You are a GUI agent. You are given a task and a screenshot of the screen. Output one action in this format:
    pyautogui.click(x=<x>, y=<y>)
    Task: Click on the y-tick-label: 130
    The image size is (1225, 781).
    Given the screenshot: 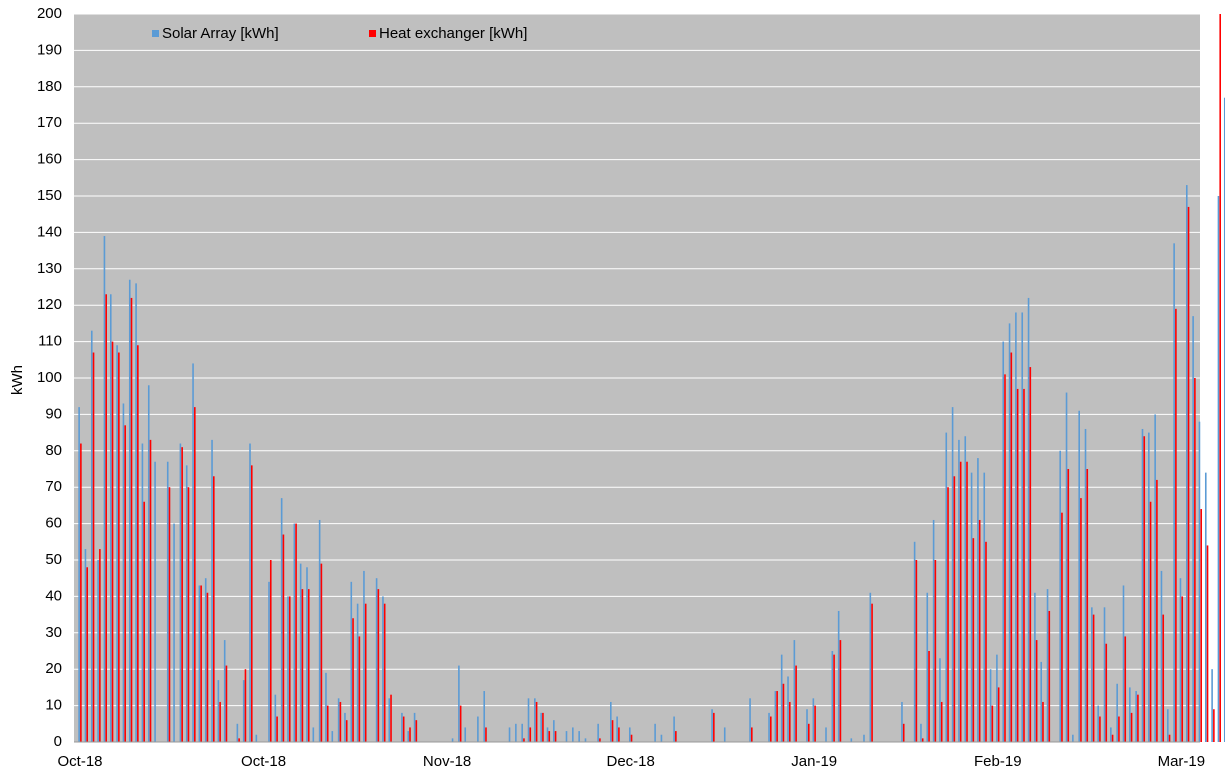 What is the action you would take?
    pyautogui.click(x=49, y=268)
    